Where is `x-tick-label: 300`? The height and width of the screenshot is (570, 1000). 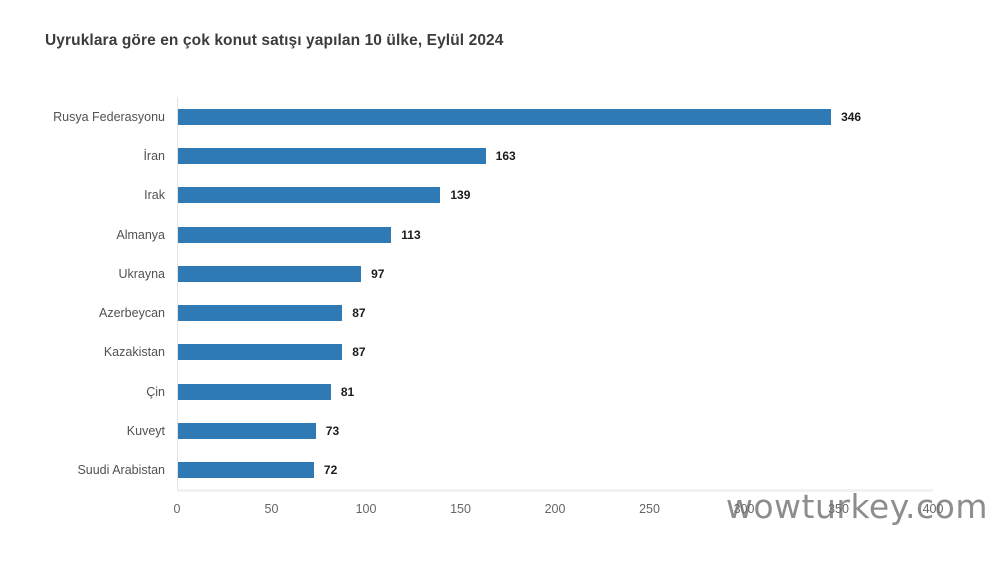
x-tick-label: 300 is located at coordinates (744, 509).